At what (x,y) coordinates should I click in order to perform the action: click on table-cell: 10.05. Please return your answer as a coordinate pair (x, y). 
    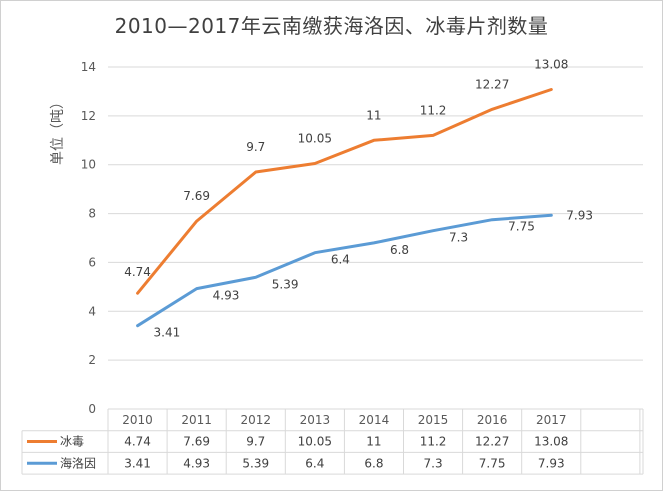
    Looking at the image, I should click on (315, 442).